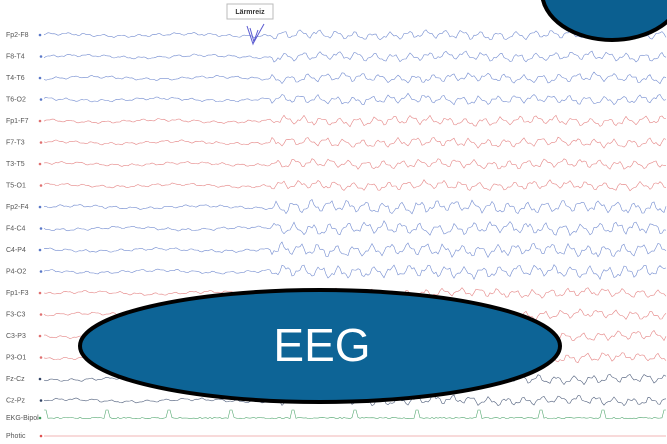 The image size is (667, 444). Describe the element at coordinates (16, 271) in the screenshot. I see `channel-label: P4-O2` at that location.